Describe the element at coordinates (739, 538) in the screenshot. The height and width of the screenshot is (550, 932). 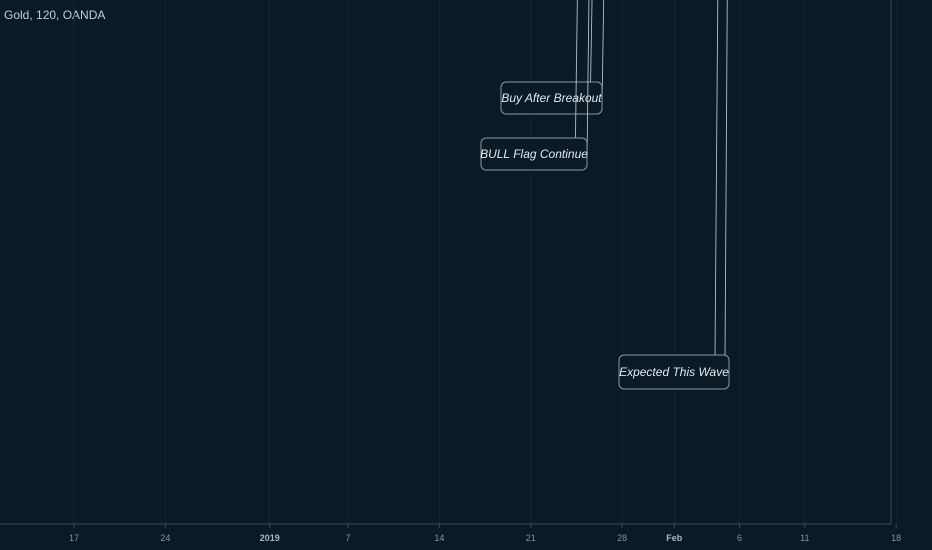
I see `time-tick-label: 6` at that location.